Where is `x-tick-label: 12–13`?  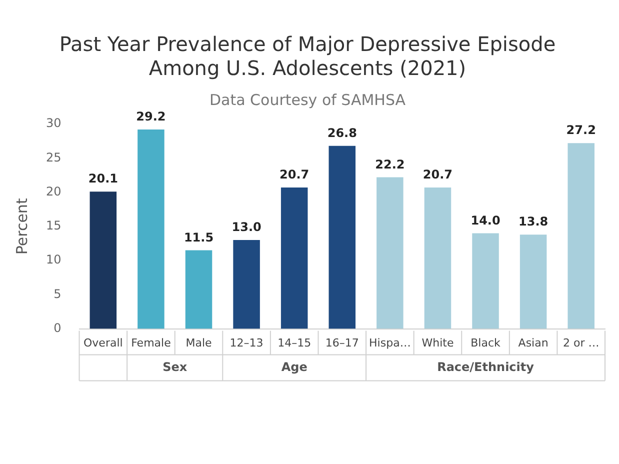 x-tick-label: 12–13 is located at coordinates (247, 343).